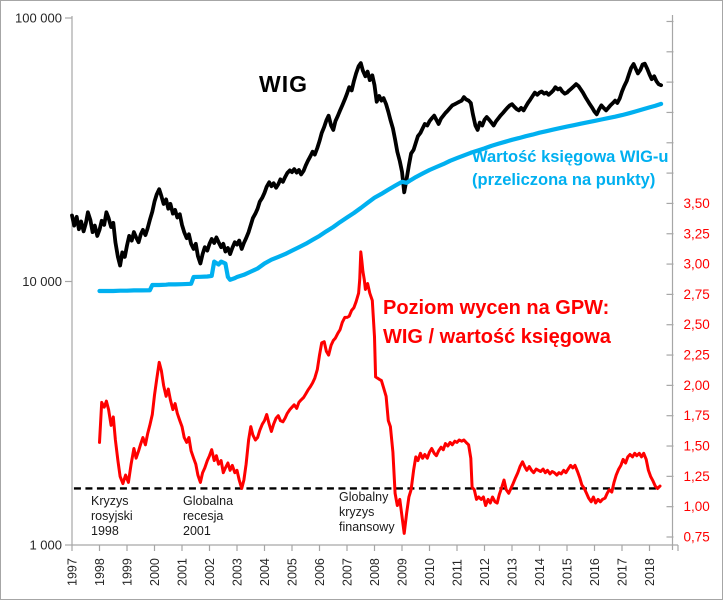  I want to click on x-axis-year-label: 2017, so click(623, 572).